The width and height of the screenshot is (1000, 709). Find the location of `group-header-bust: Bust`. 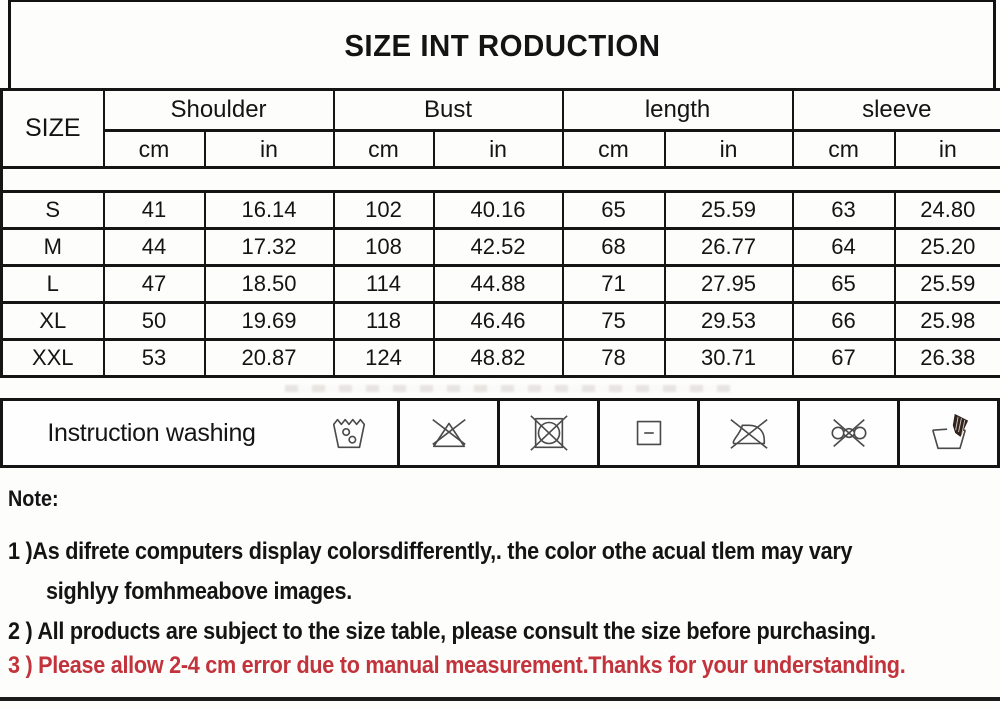

group-header-bust: Bust is located at coordinates (448, 110).